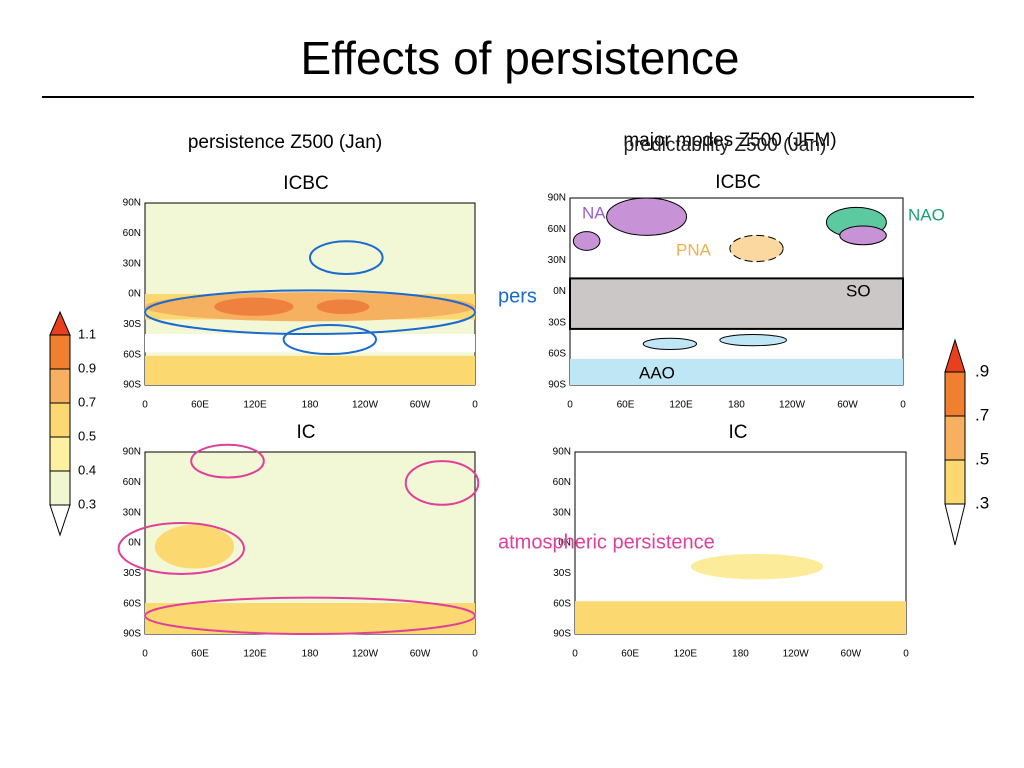 This screenshot has width=1024, height=768. Describe the element at coordinates (982, 414) in the screenshot. I see `cb-label: .7` at that location.